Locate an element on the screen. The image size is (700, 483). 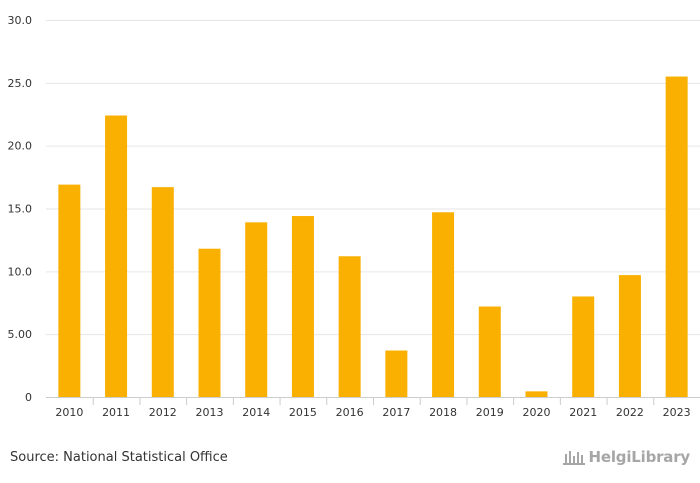
x-tick-label: 2023 is located at coordinates (677, 412).